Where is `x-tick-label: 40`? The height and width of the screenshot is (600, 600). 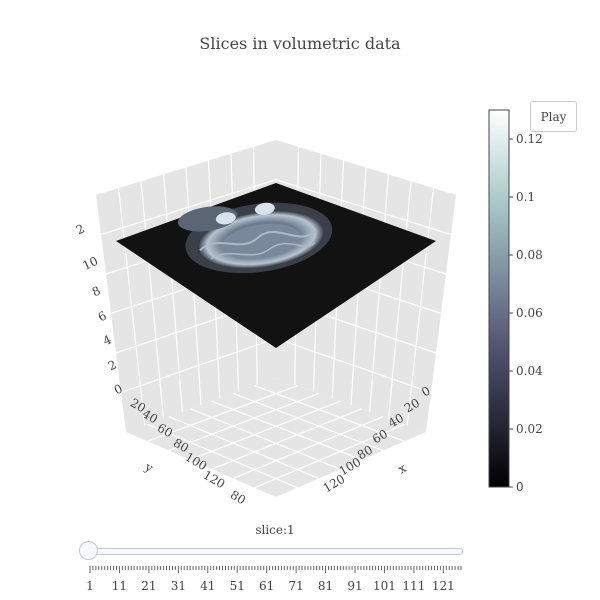
x-tick-label: 40 is located at coordinates (396, 421).